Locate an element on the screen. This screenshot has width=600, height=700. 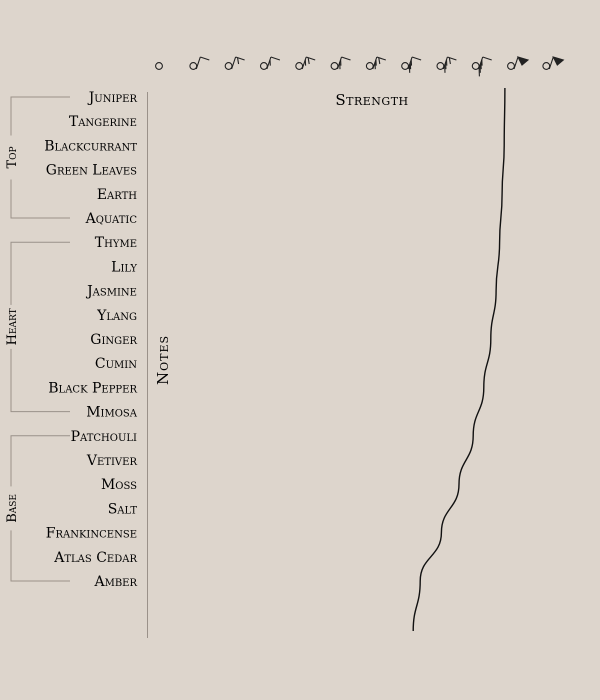
strength-curve is located at coordinates (459, 359).